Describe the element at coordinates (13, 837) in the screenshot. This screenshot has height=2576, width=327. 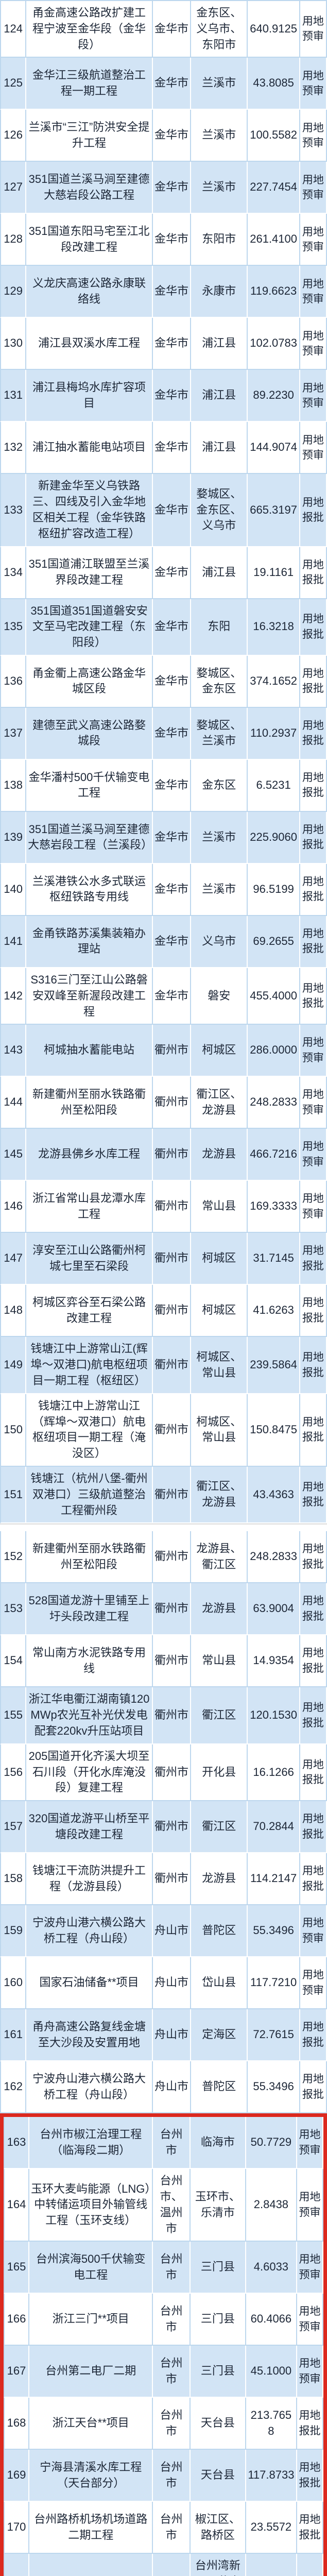
I see `cell-index: 139` at that location.